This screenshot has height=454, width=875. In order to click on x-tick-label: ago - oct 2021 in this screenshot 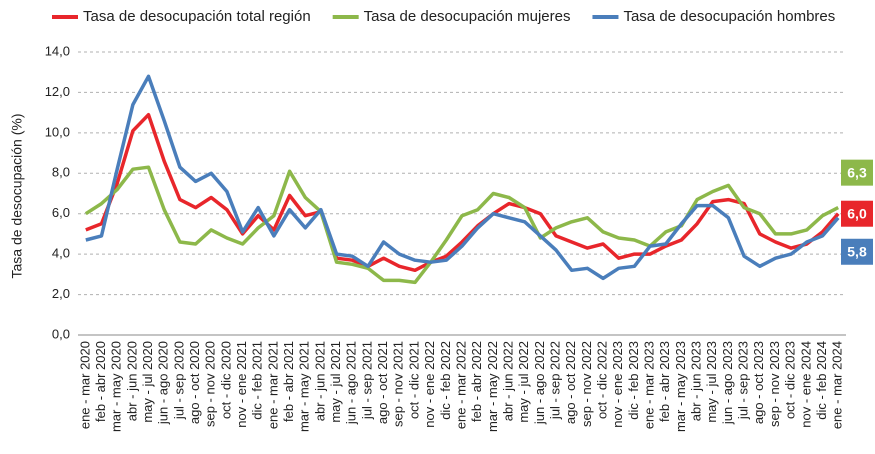, I will do `click(382, 382)`.